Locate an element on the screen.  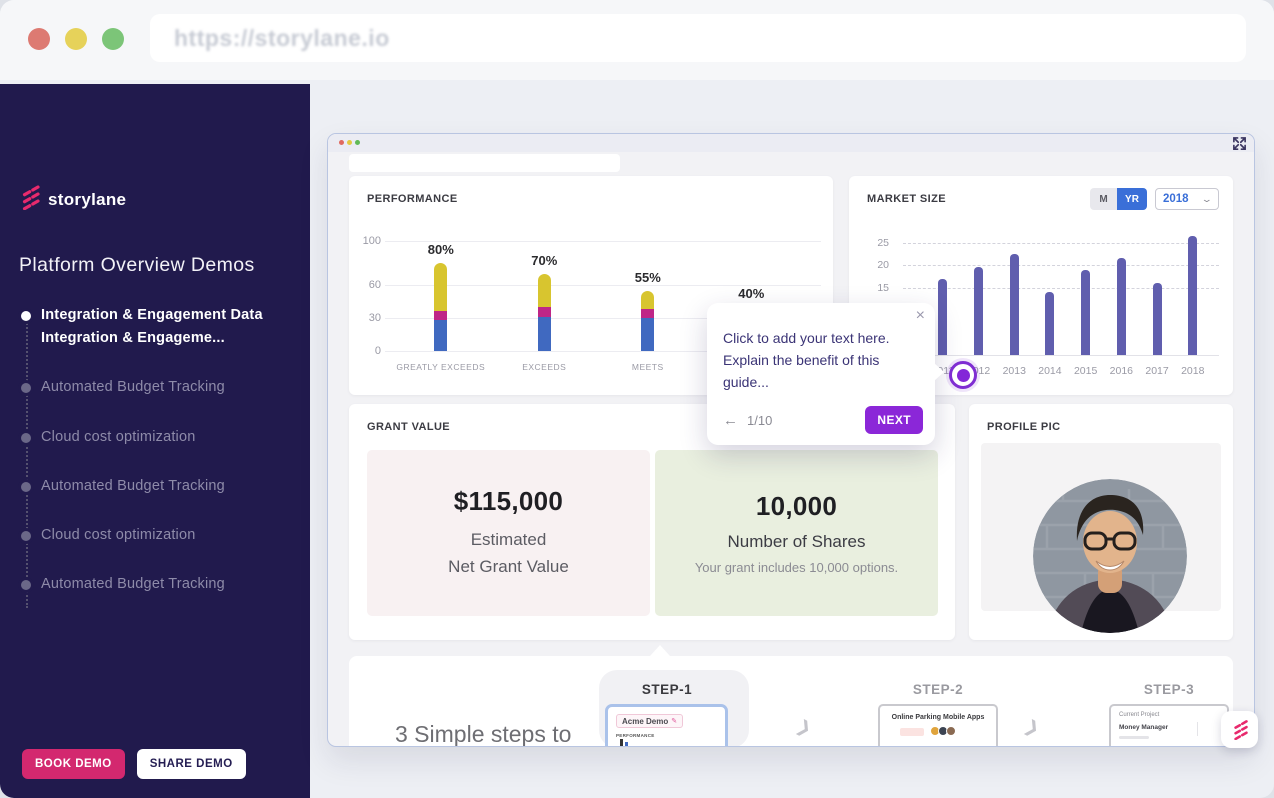
toggle-month-button: M is located at coordinates (1103, 199).